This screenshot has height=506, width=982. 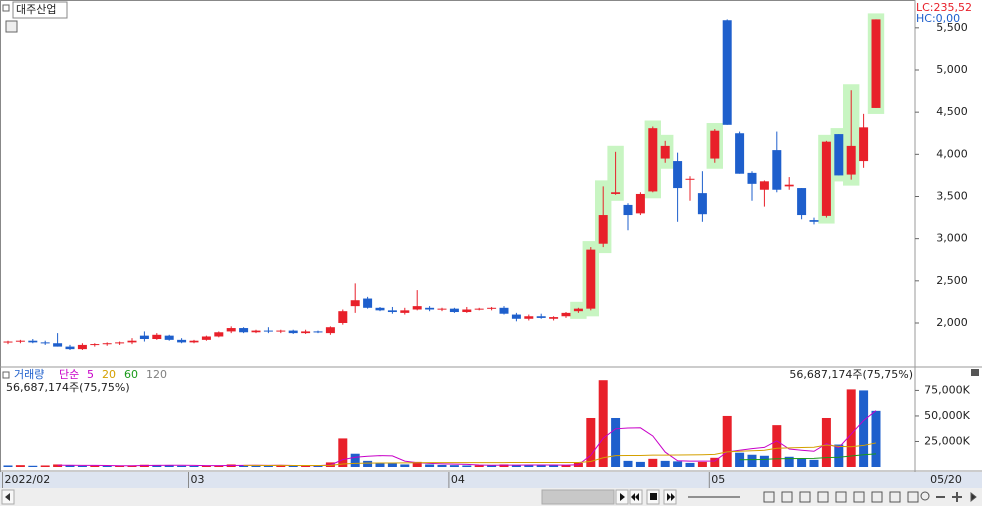 What do you see at coordinates (973, 497) in the screenshot?
I see `scroll-right` at bounding box center [973, 497].